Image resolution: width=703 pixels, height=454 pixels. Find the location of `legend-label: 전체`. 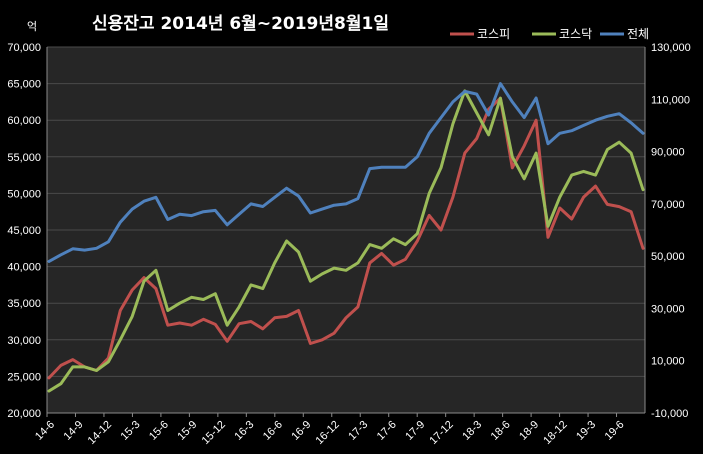

legend-label: 전체 is located at coordinates (638, 34).